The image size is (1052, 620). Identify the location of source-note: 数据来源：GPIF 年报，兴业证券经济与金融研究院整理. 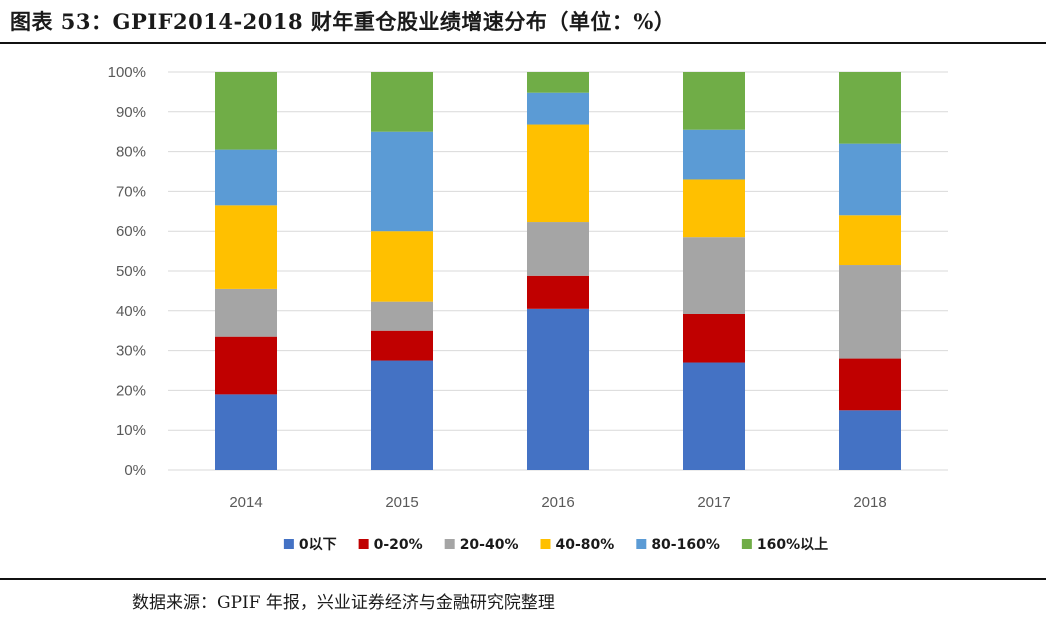
(343, 603).